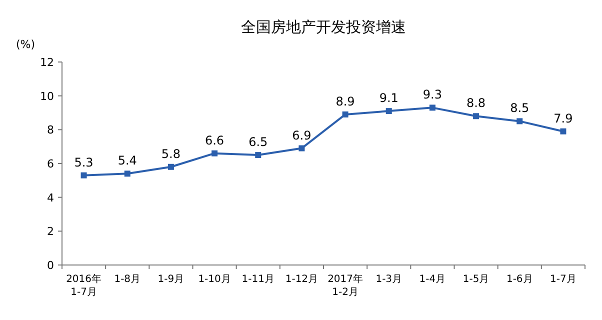 This screenshot has width=602, height=320. What do you see at coordinates (127, 161) in the screenshot?
I see `data-label: 5.4` at bounding box center [127, 161].